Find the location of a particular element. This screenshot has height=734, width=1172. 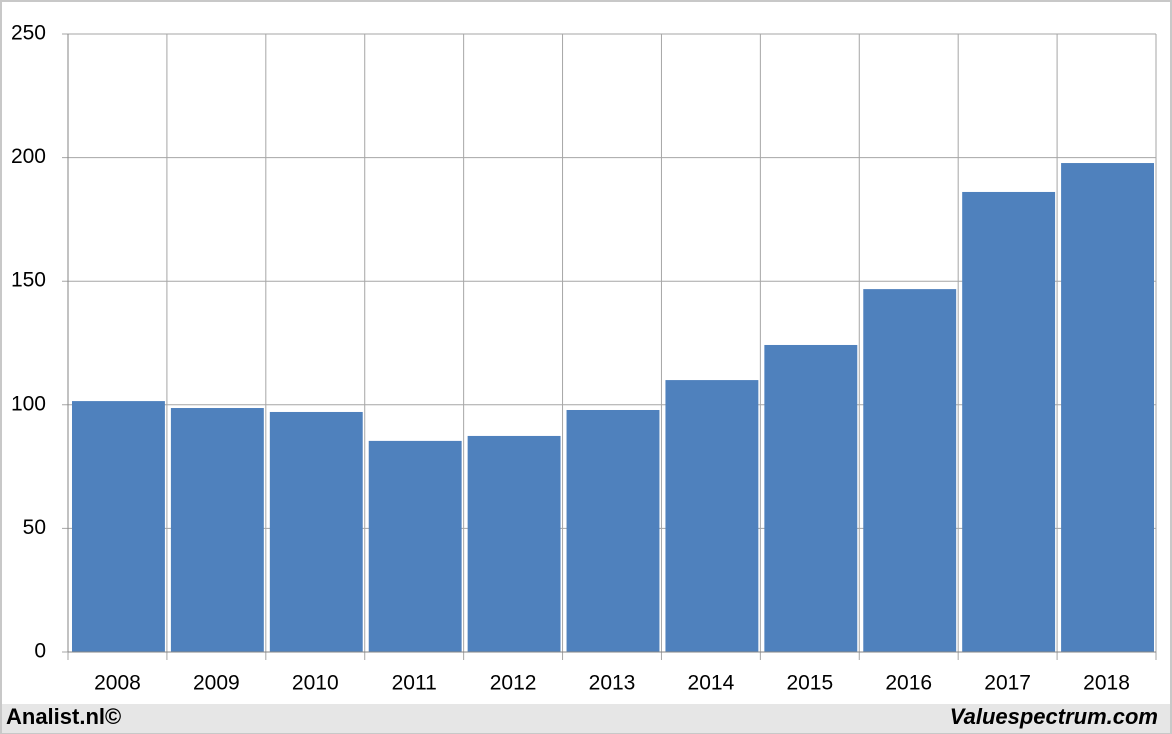

y-tick-label: 100 is located at coordinates (28, 403).